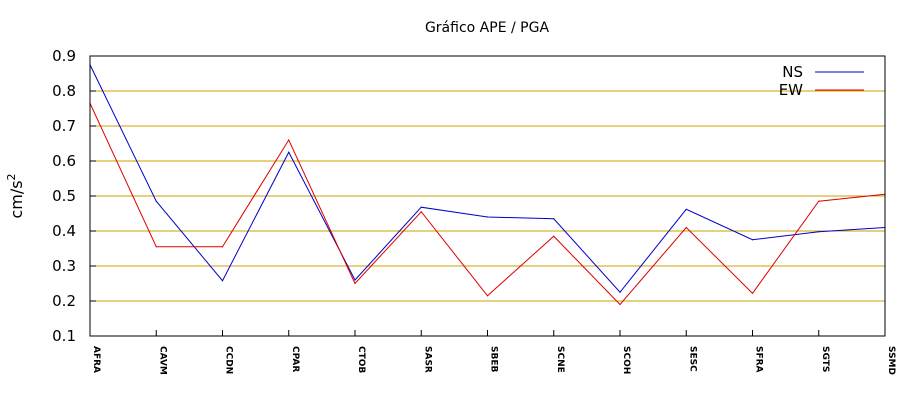 The width and height of the screenshot is (920, 400). Describe the element at coordinates (64, 231) in the screenshot. I see `y-tick-label: 0.4` at that location.